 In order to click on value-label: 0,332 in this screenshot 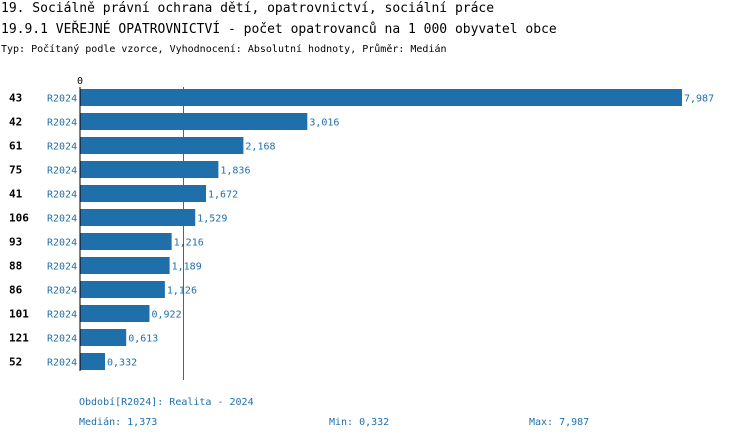, I will do `click(122, 363)`.